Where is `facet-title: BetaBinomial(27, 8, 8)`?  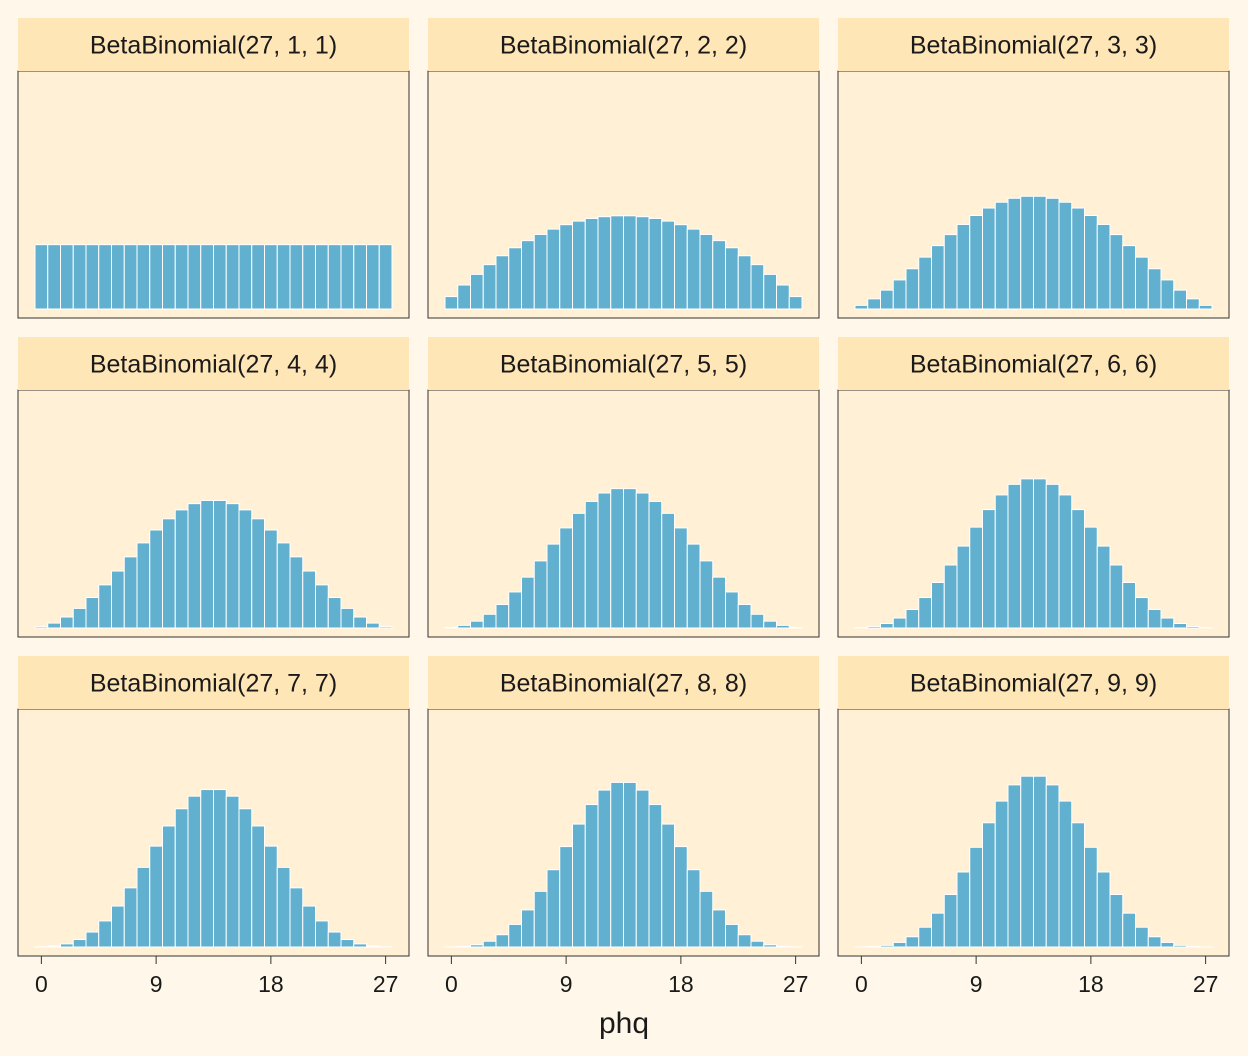
facet-title: BetaBinomial(27, 8, 8) is located at coordinates (623, 684).